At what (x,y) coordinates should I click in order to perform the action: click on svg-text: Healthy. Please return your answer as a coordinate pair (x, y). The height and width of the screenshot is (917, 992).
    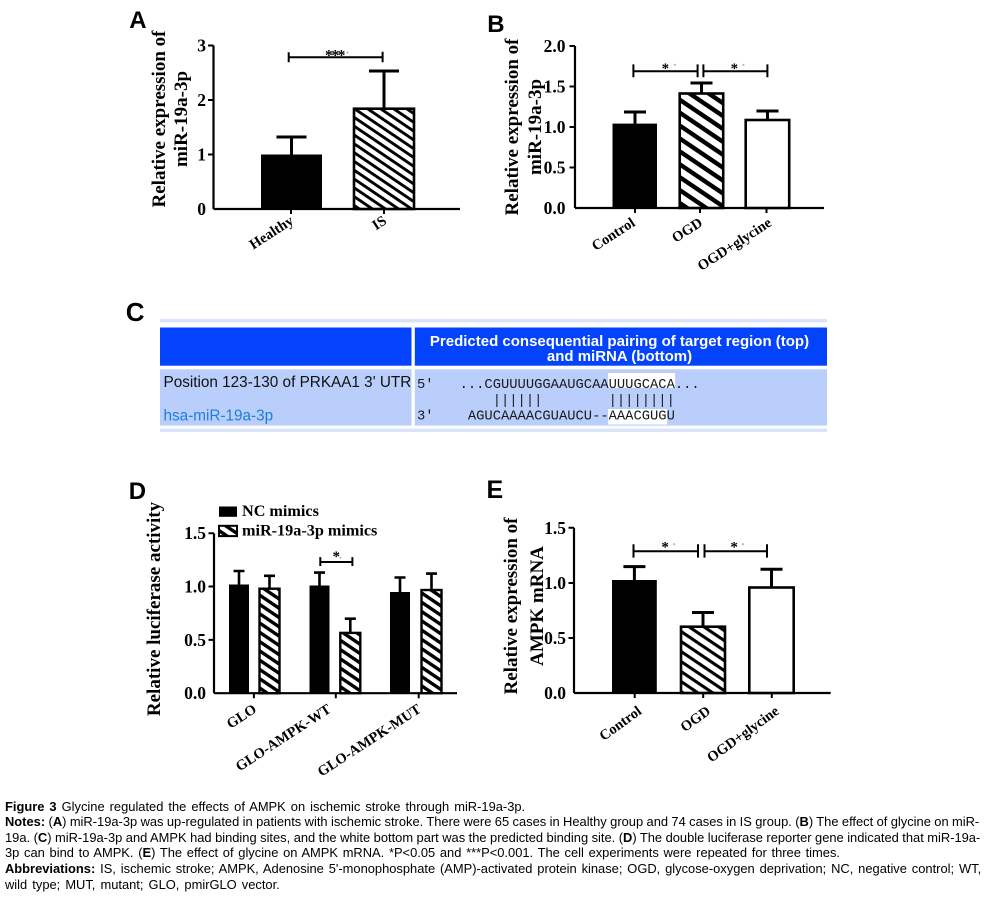
    Looking at the image, I should click on (272, 233).